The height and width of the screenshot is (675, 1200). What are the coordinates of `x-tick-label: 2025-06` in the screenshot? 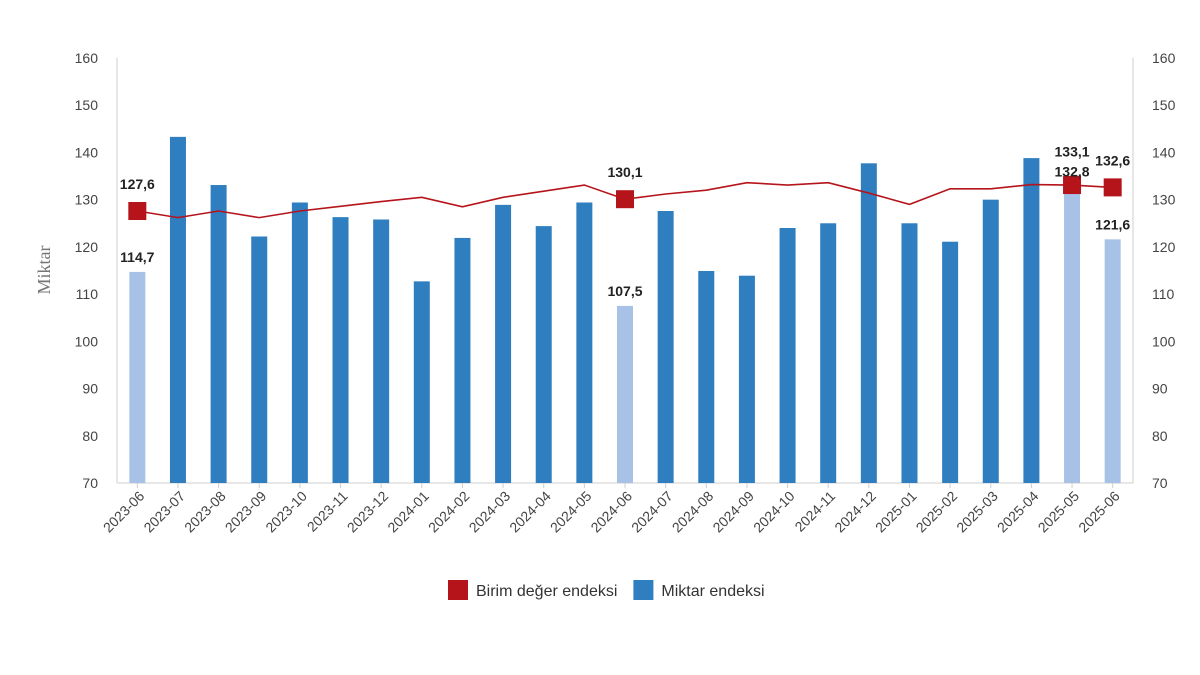 It's located at (1099, 512).